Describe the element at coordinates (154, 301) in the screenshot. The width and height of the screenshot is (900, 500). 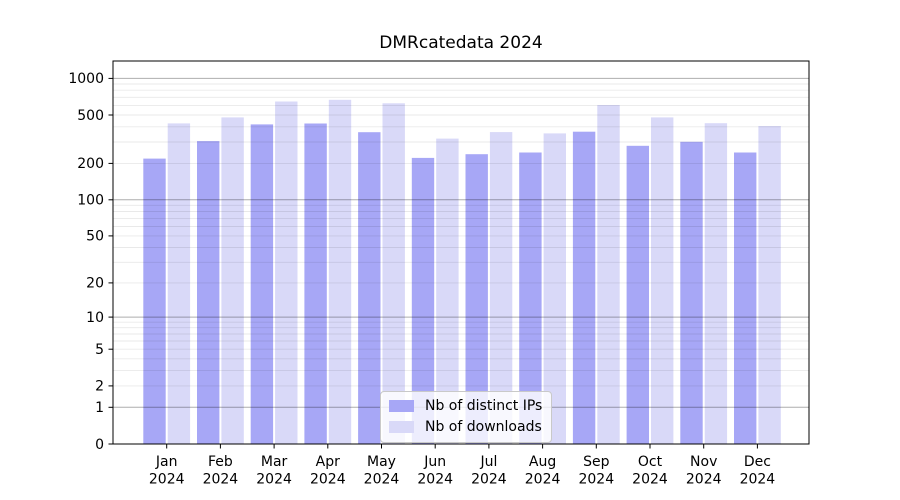
I see `bar-distinct-ips-jan` at that location.